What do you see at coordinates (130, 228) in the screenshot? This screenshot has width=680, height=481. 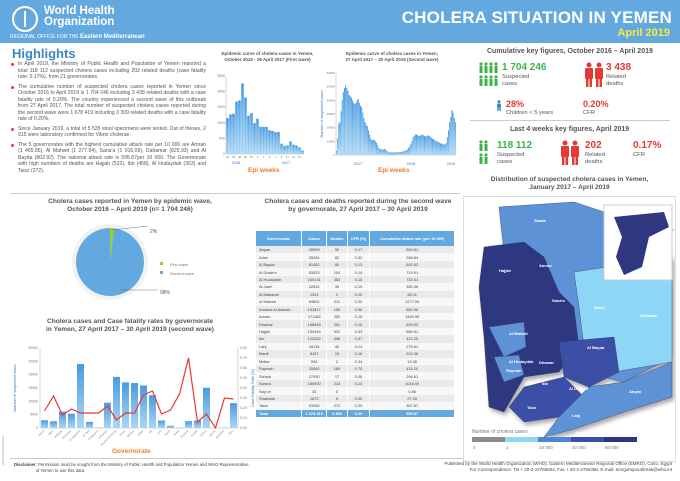 I see `leader-line` at bounding box center [130, 228].